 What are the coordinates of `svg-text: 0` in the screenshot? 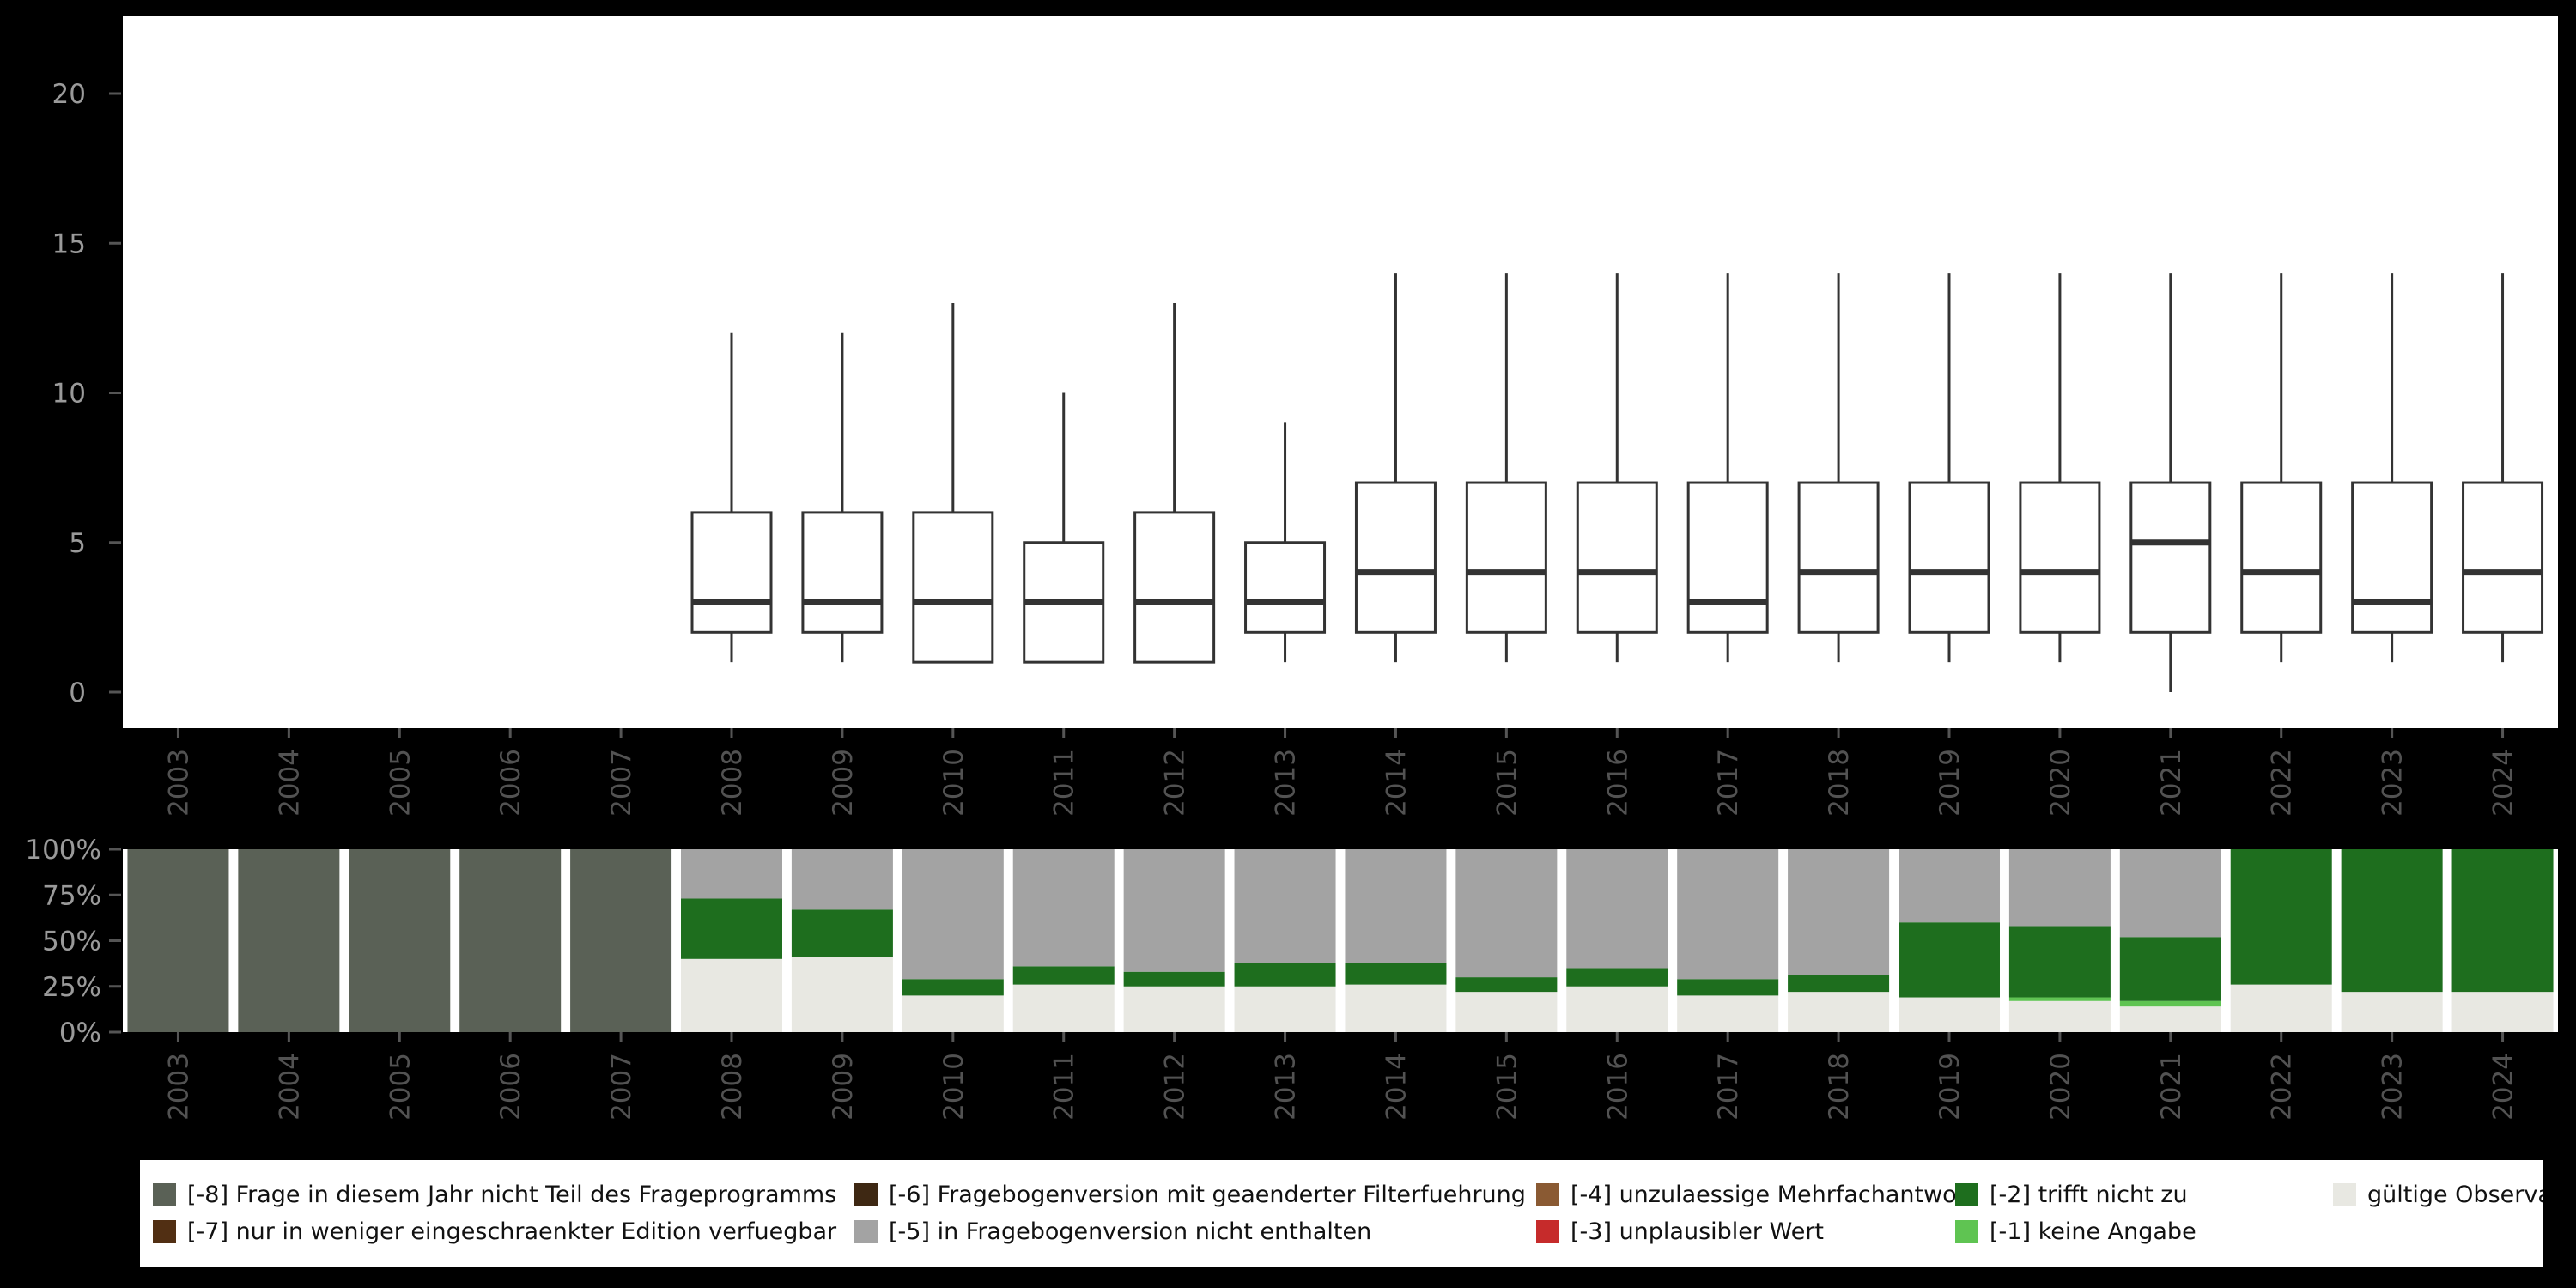 It's located at (77, 693).